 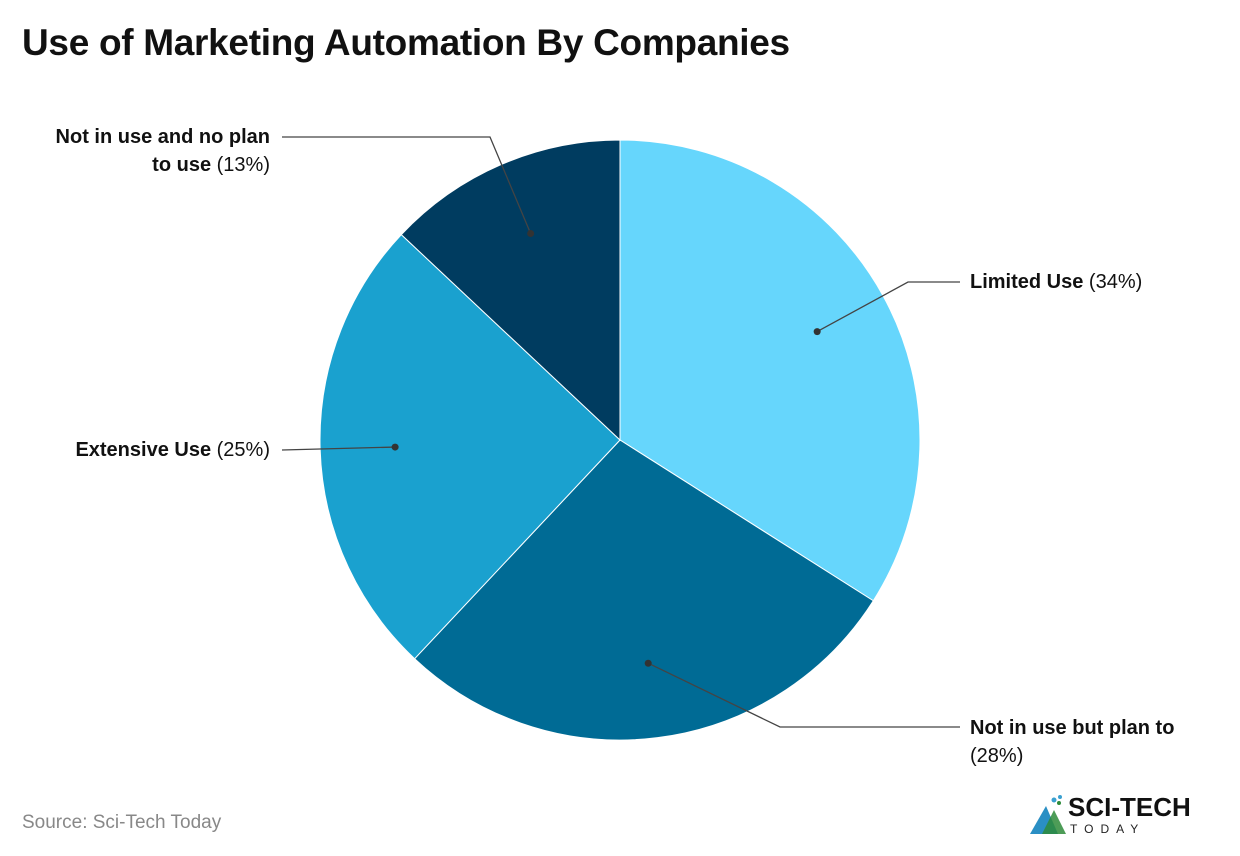 What do you see at coordinates (1048, 814) in the screenshot?
I see `sci-tech-logo-icon` at bounding box center [1048, 814].